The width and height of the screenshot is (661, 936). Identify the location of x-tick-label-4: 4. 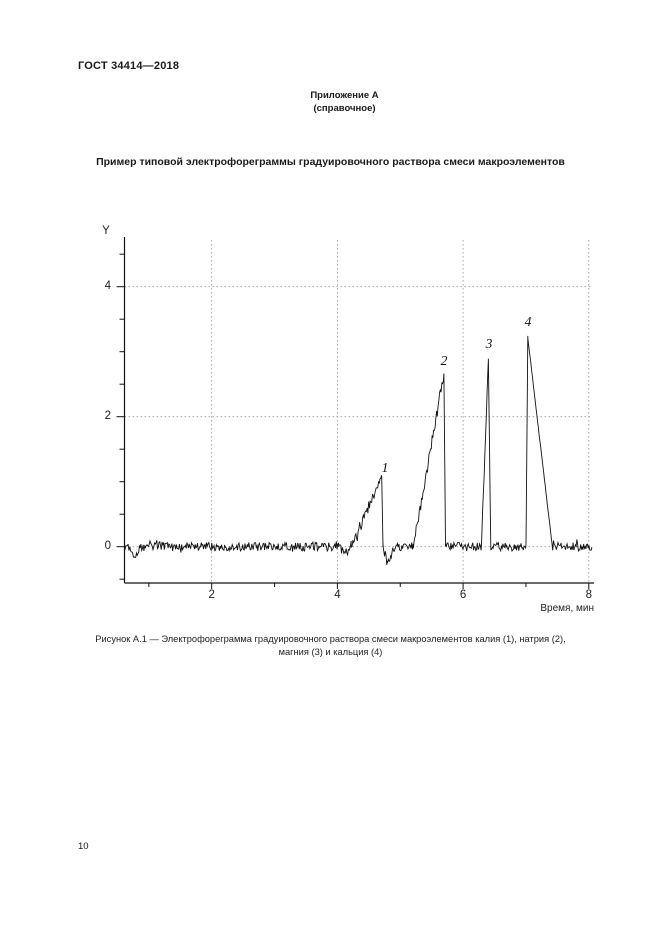
(337, 595).